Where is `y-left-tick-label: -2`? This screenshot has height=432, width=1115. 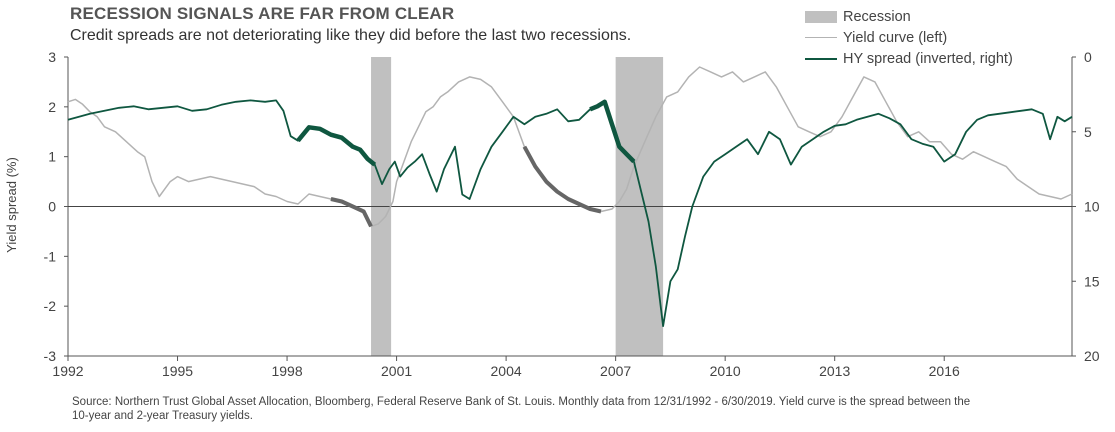 y-left-tick-label: -2 is located at coordinates (50, 306).